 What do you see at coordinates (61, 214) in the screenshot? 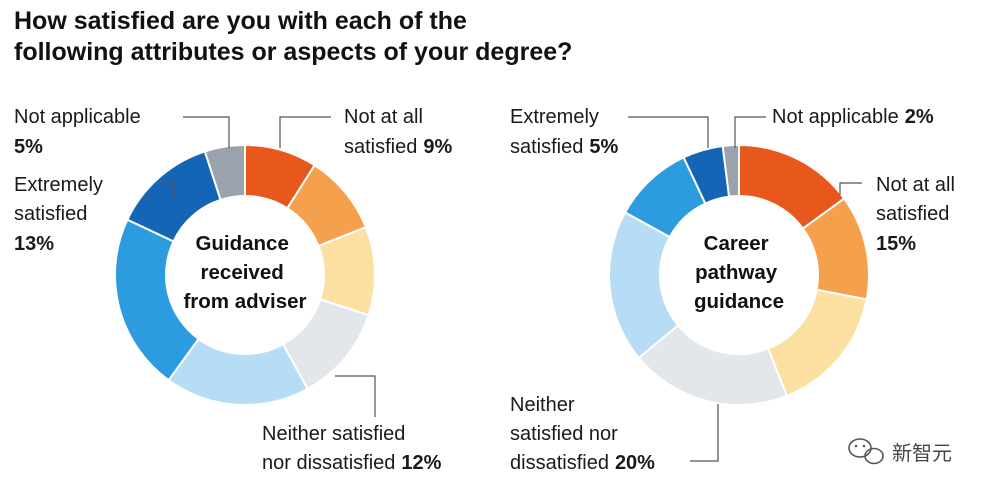
I see `label-extremely-satisfied: Extremely satisfied 13%` at bounding box center [61, 214].